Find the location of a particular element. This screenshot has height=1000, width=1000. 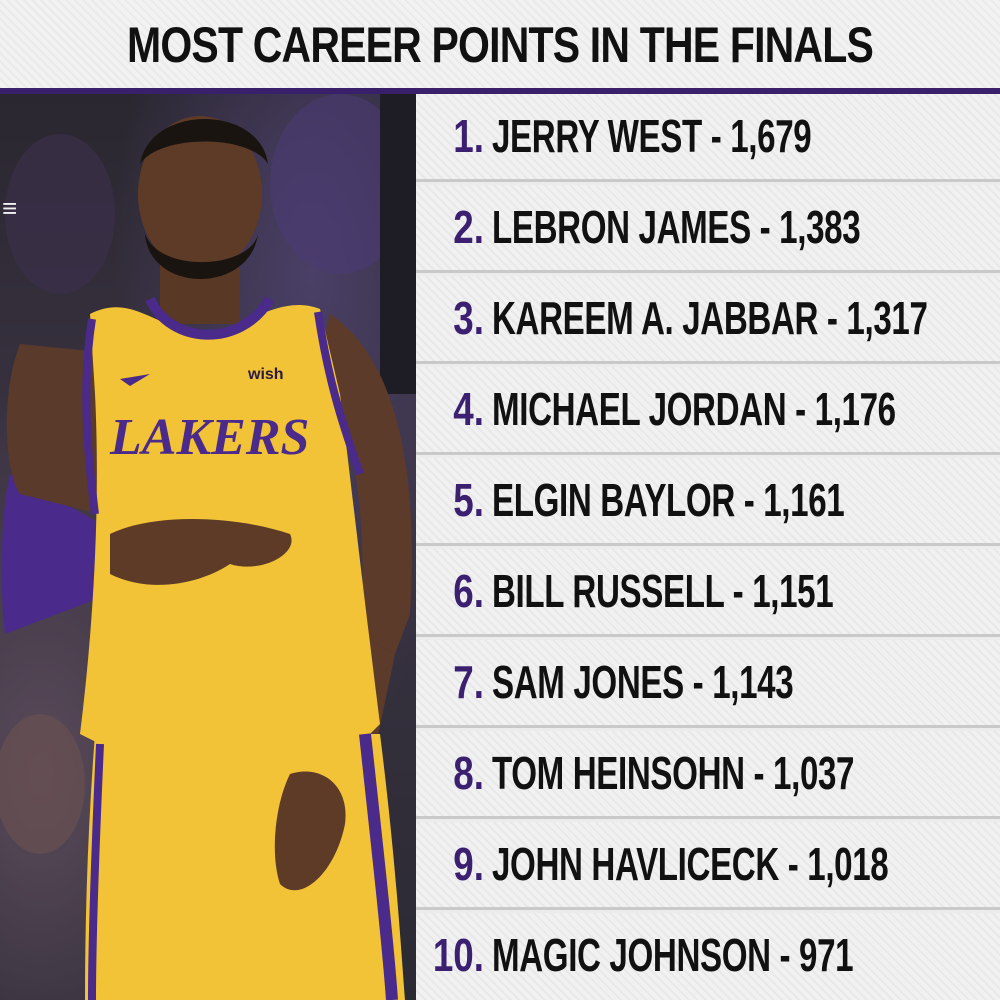

list-item: 3. KAREEM A. JABBAR - 1,317 is located at coordinates (708, 320).